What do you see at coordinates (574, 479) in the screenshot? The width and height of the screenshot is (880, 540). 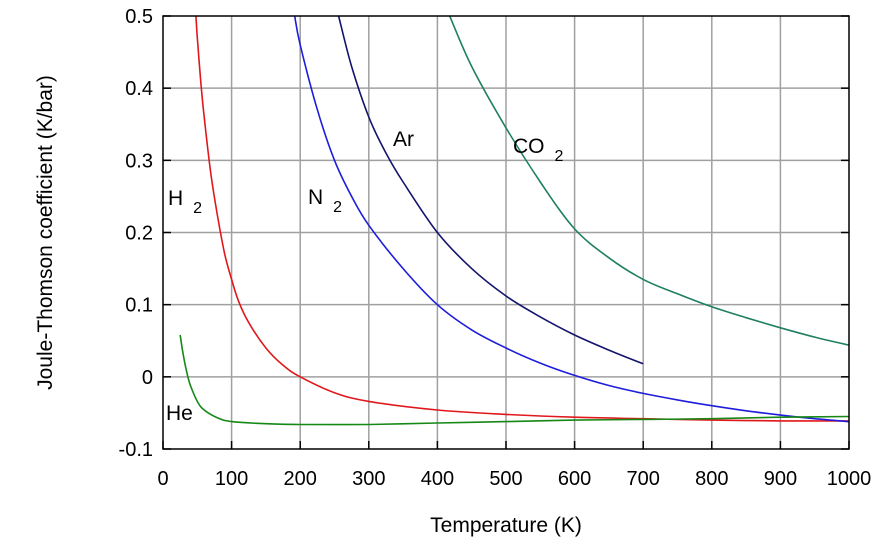 I see `x-tick-label: 600` at bounding box center [574, 479].